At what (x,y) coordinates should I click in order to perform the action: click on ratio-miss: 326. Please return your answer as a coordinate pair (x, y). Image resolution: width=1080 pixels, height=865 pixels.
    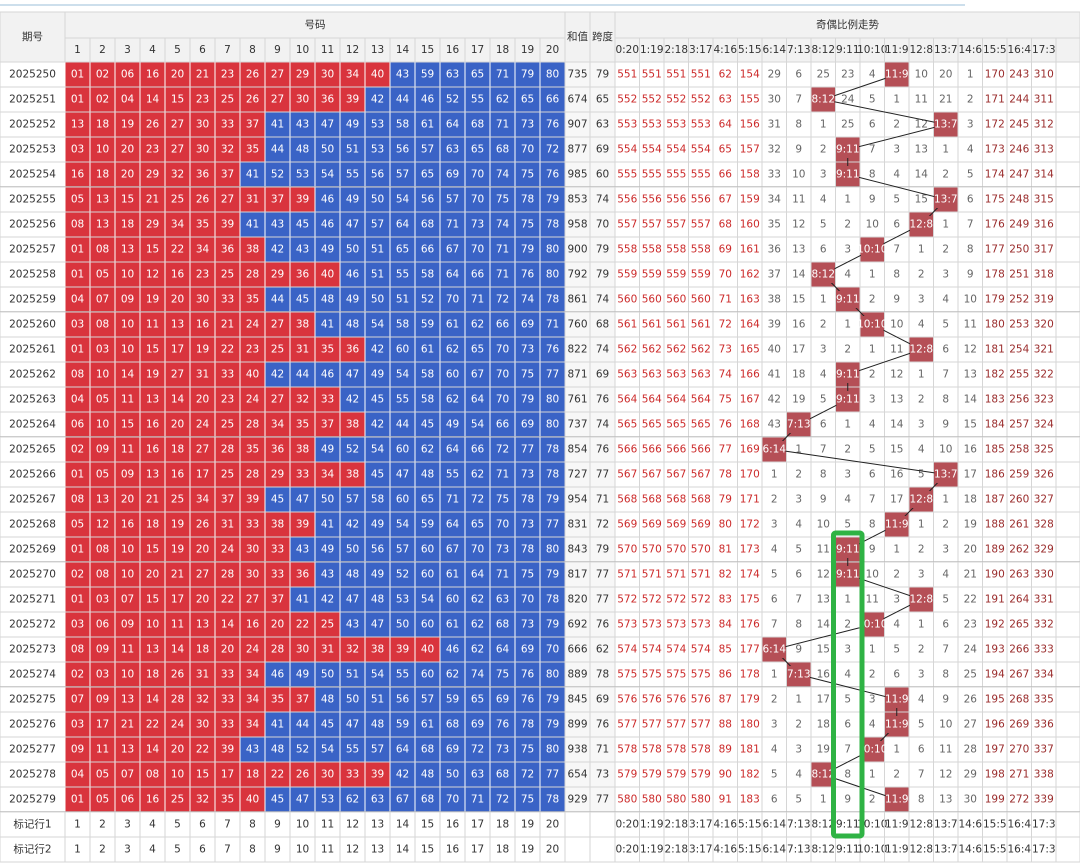
    Looking at the image, I should click on (1044, 475).